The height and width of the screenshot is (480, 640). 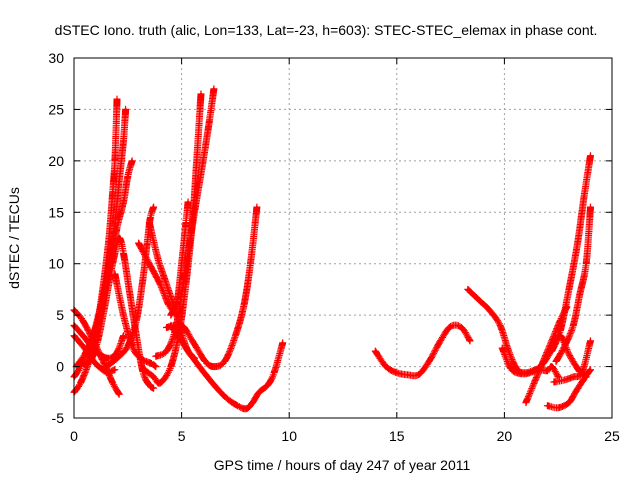 What do you see at coordinates (182, 436) in the screenshot?
I see `x-tick-label: 5` at bounding box center [182, 436].